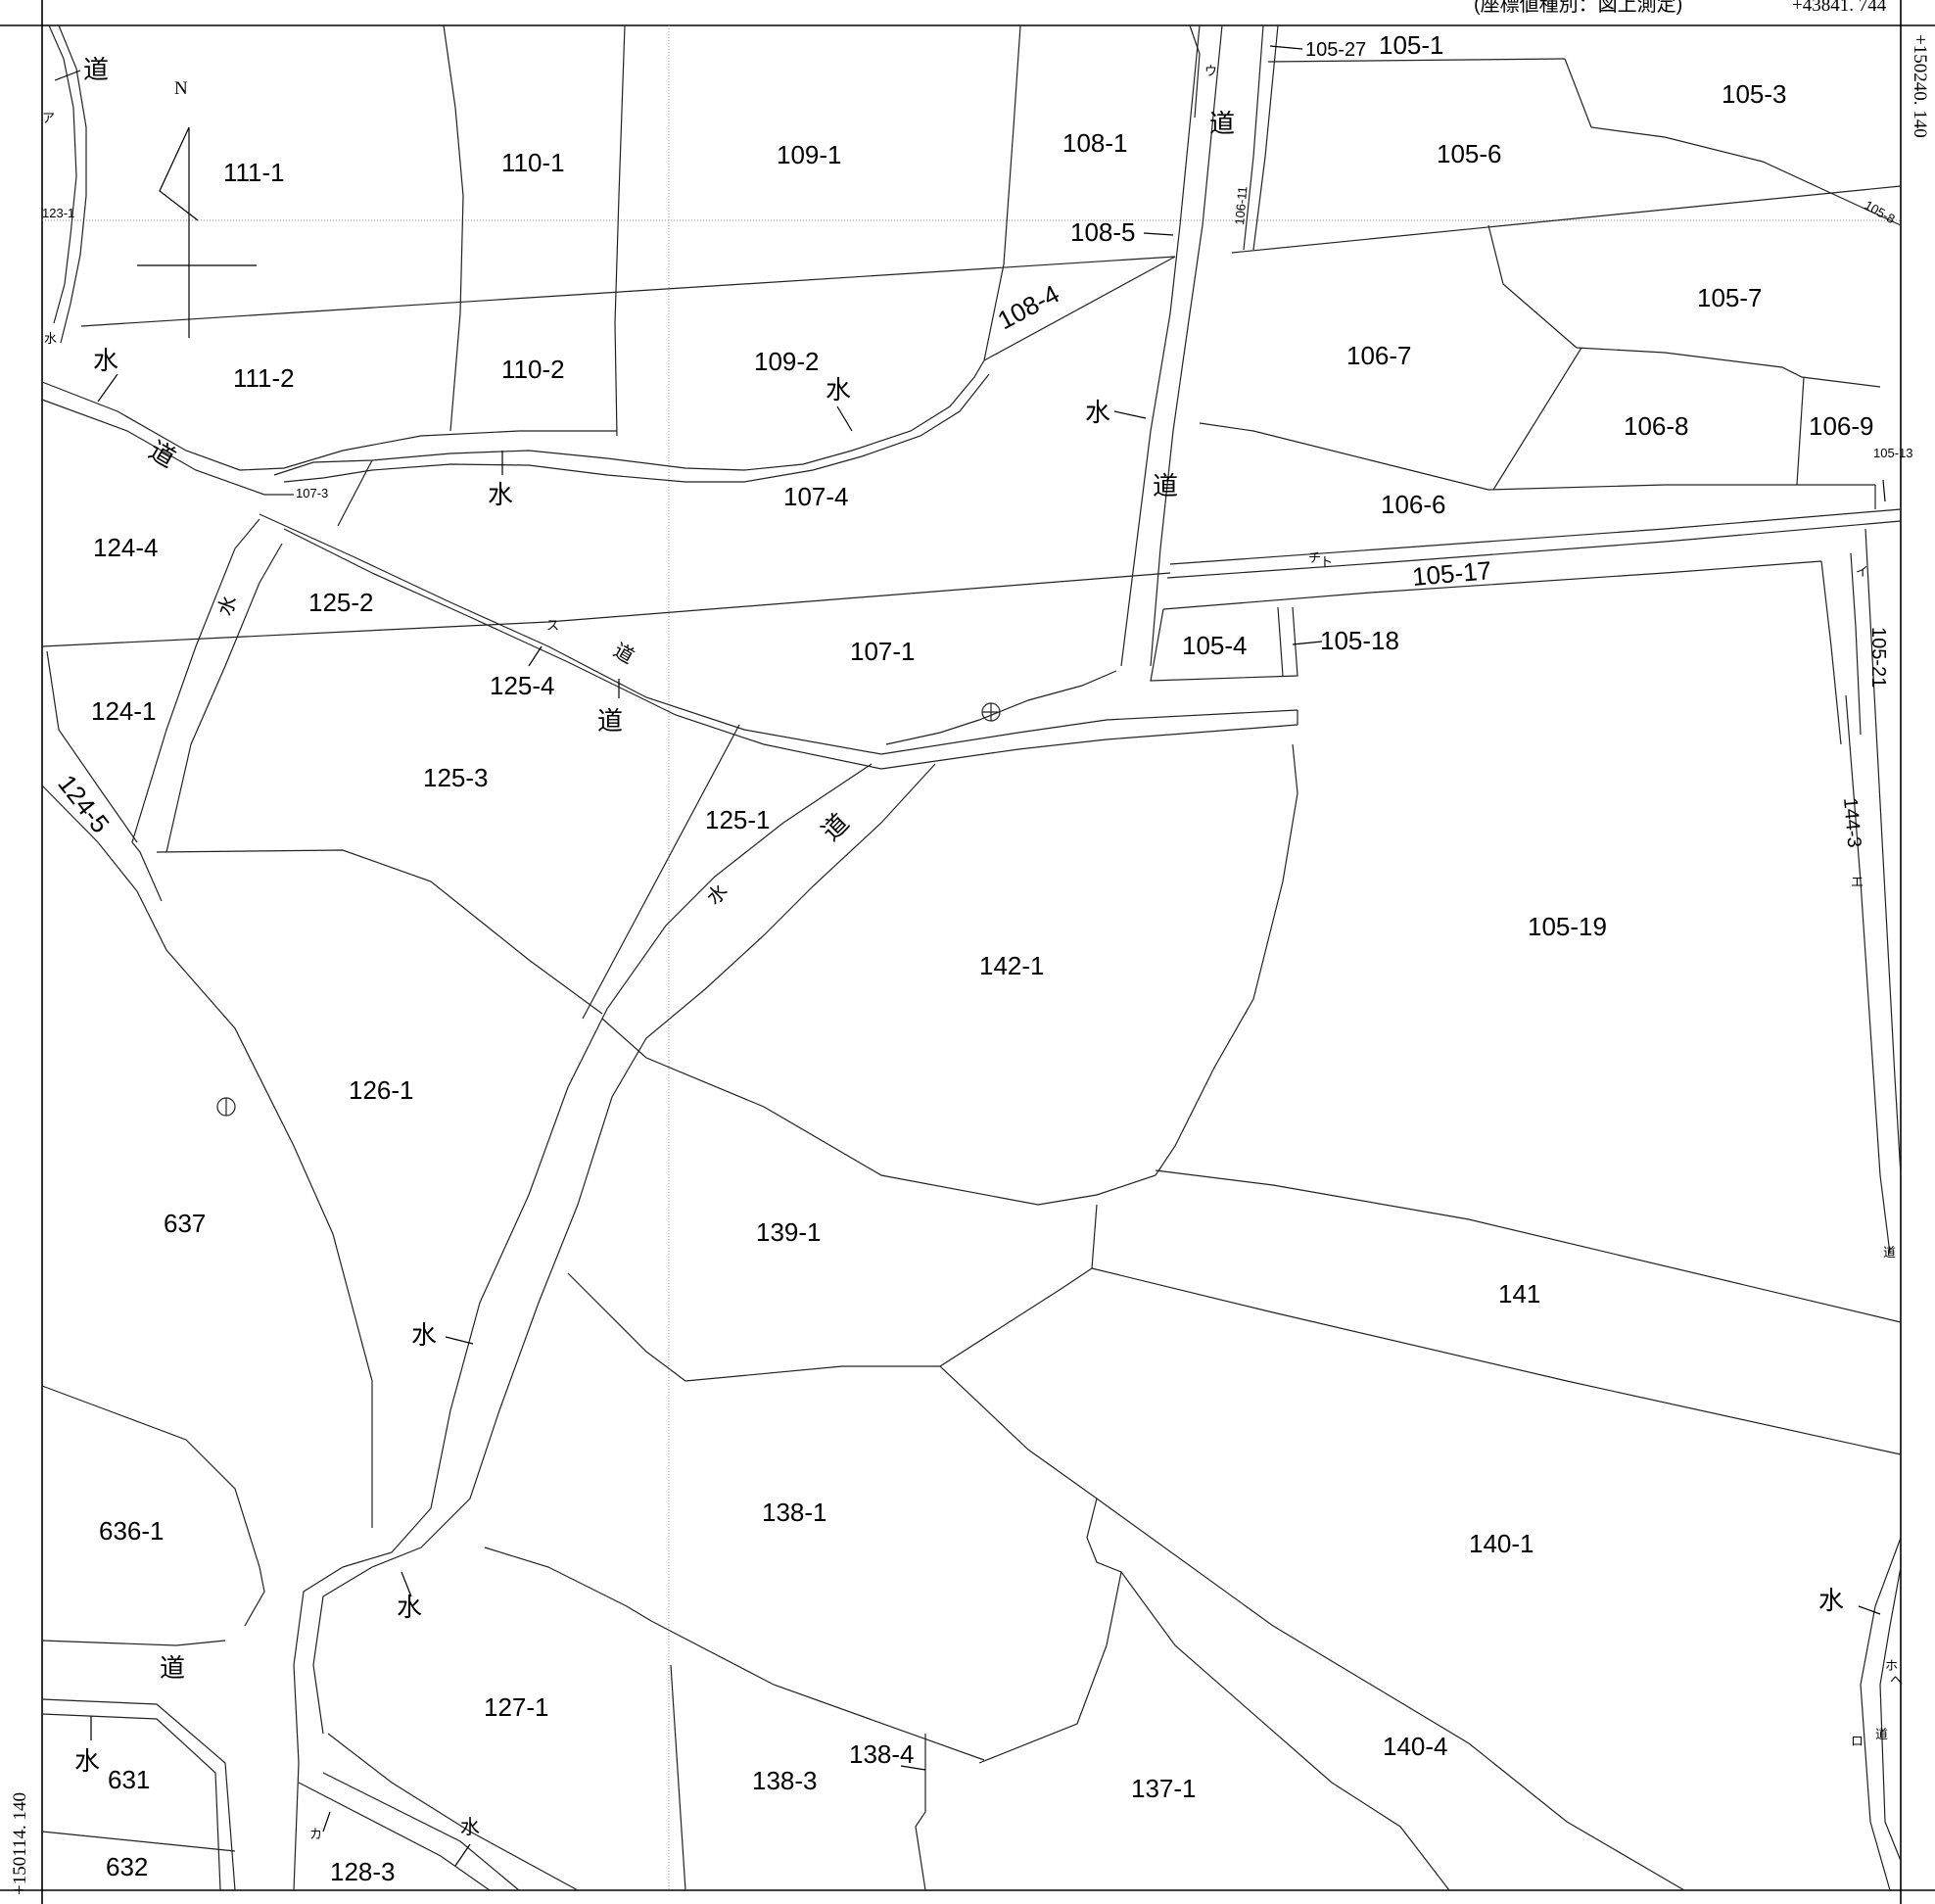 The height and width of the screenshot is (1904, 1935). Describe the element at coordinates (1359, 640) in the screenshot. I see `parcel-label: 105-18` at that location.